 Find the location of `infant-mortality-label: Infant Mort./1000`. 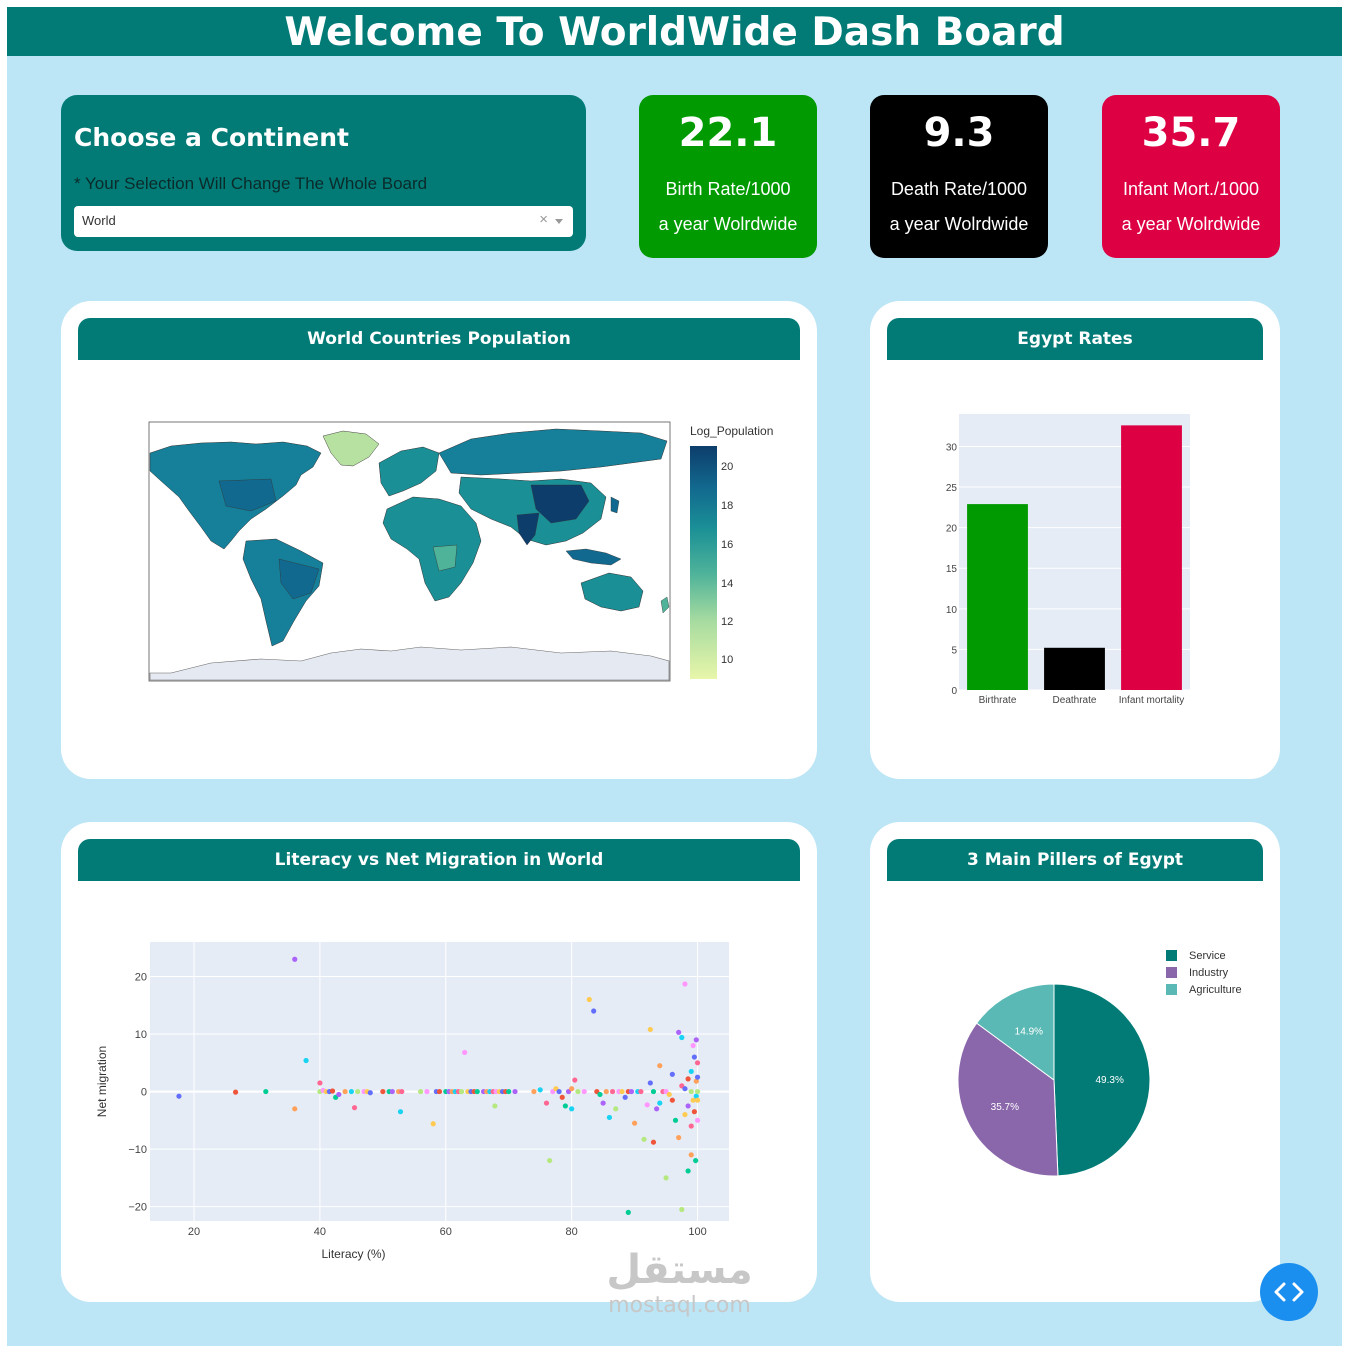

infant-mortality-label: Infant Mort./1000 is located at coordinates (1191, 189).